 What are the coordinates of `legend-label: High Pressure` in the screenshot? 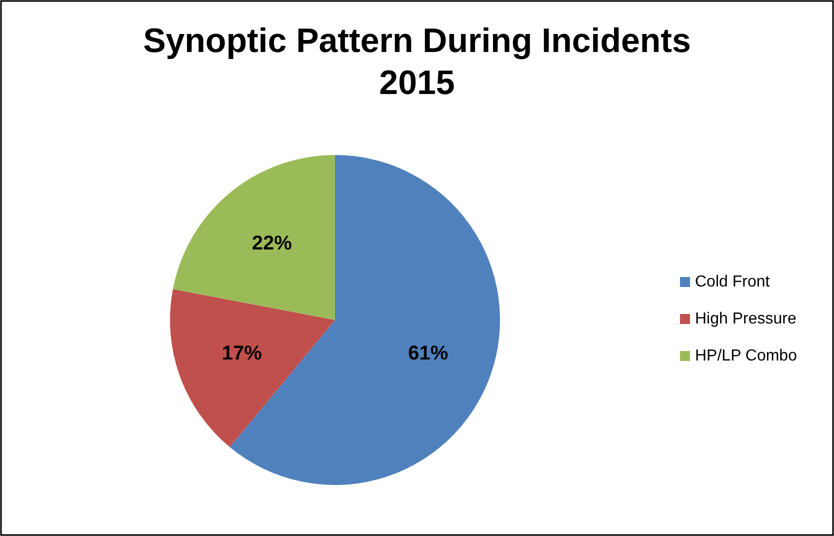 It's located at (745, 319).